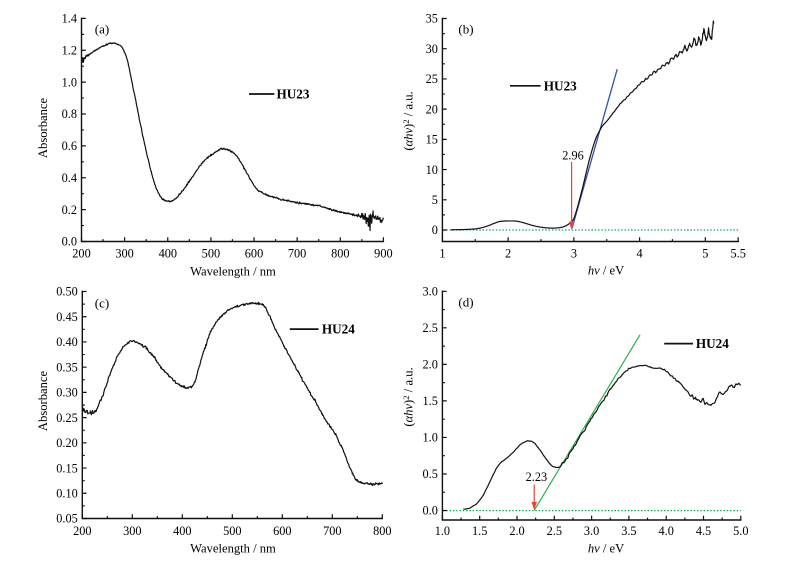 The image size is (792, 569). What do you see at coordinates (67, 443) in the screenshot?
I see `svg-text: 0.20` at bounding box center [67, 443].